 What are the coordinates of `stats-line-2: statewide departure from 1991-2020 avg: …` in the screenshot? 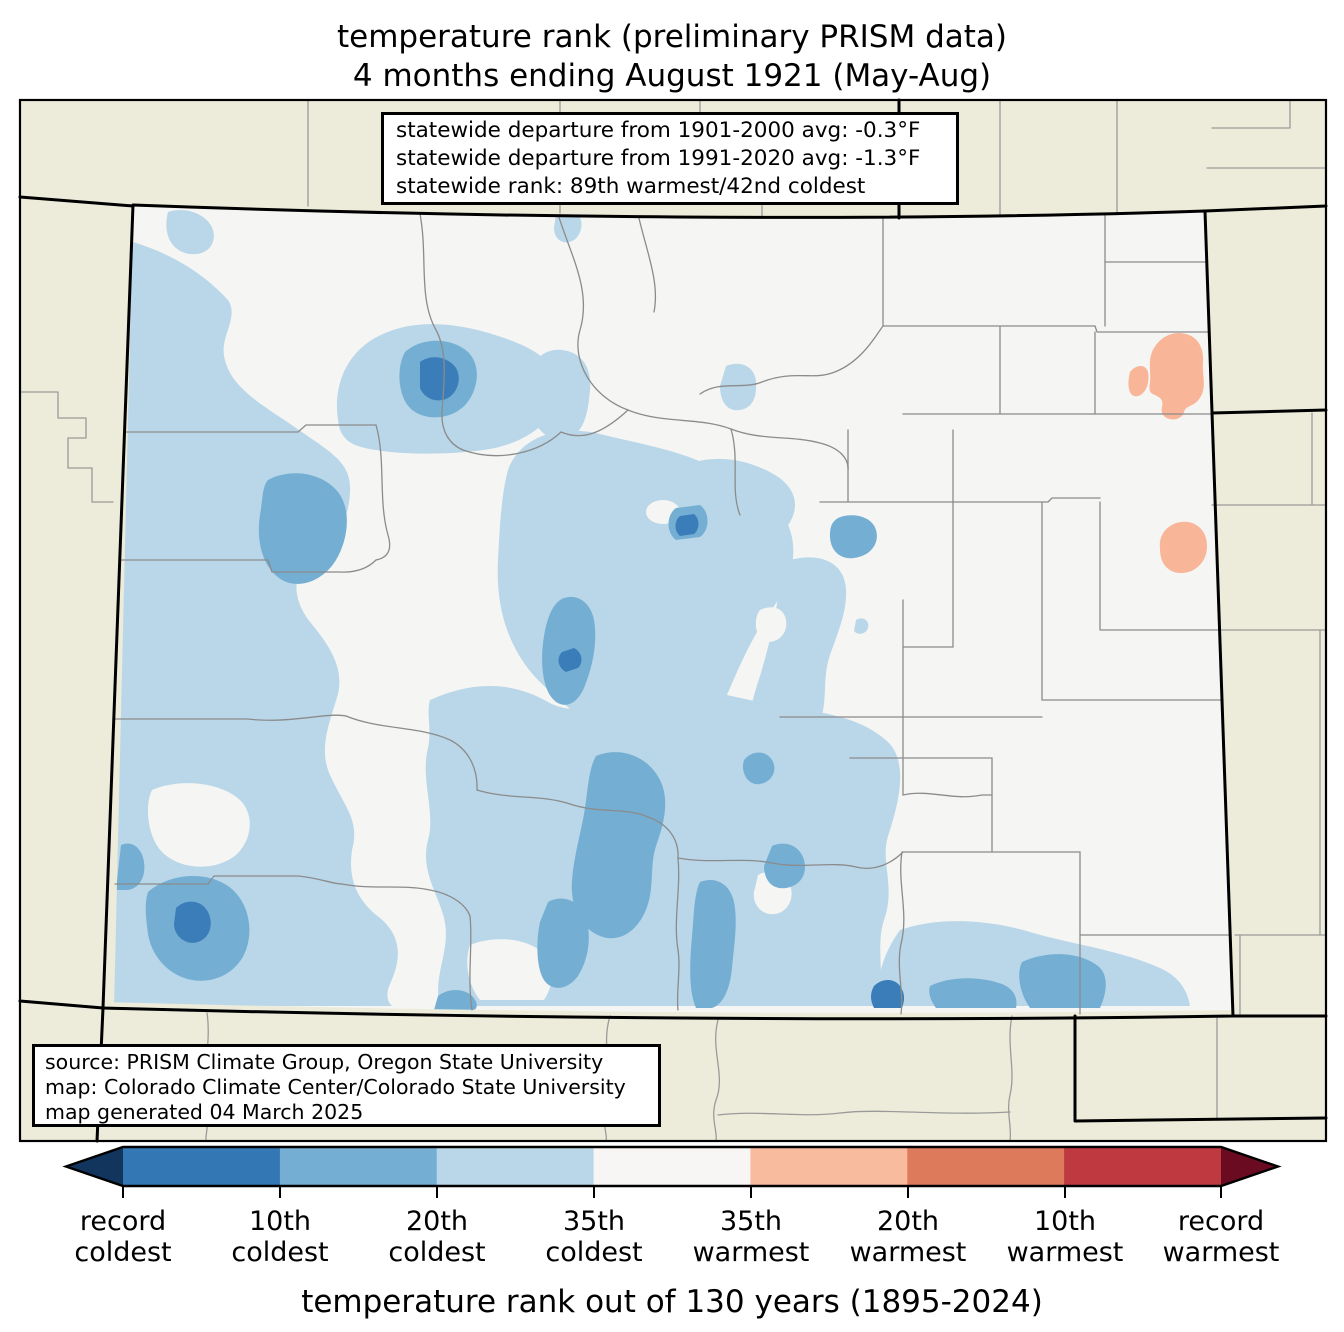 It's located at (658, 158).